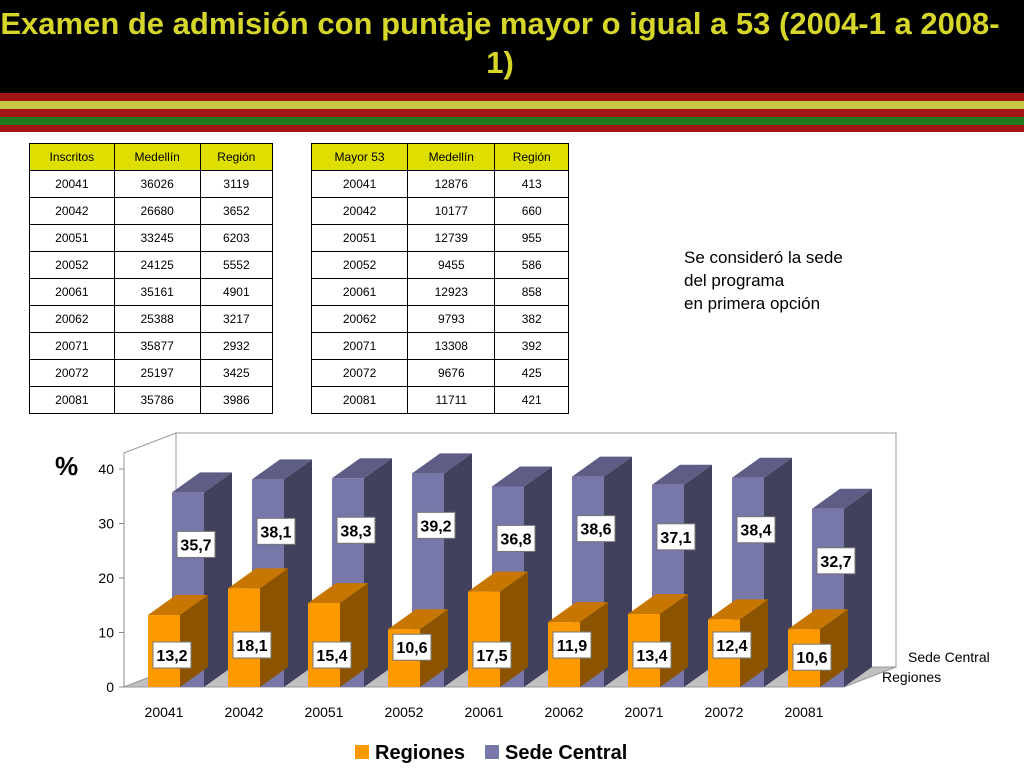 The width and height of the screenshot is (1024, 768). I want to click on data-label-regiones: 18,1, so click(251, 646).